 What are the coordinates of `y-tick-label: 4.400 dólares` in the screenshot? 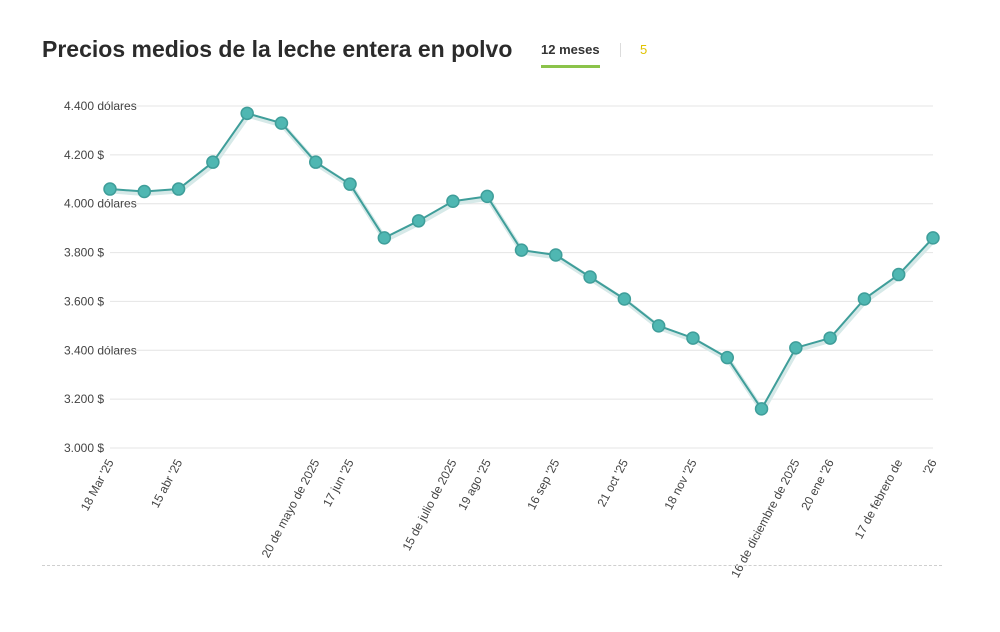 It's located at (100, 106).